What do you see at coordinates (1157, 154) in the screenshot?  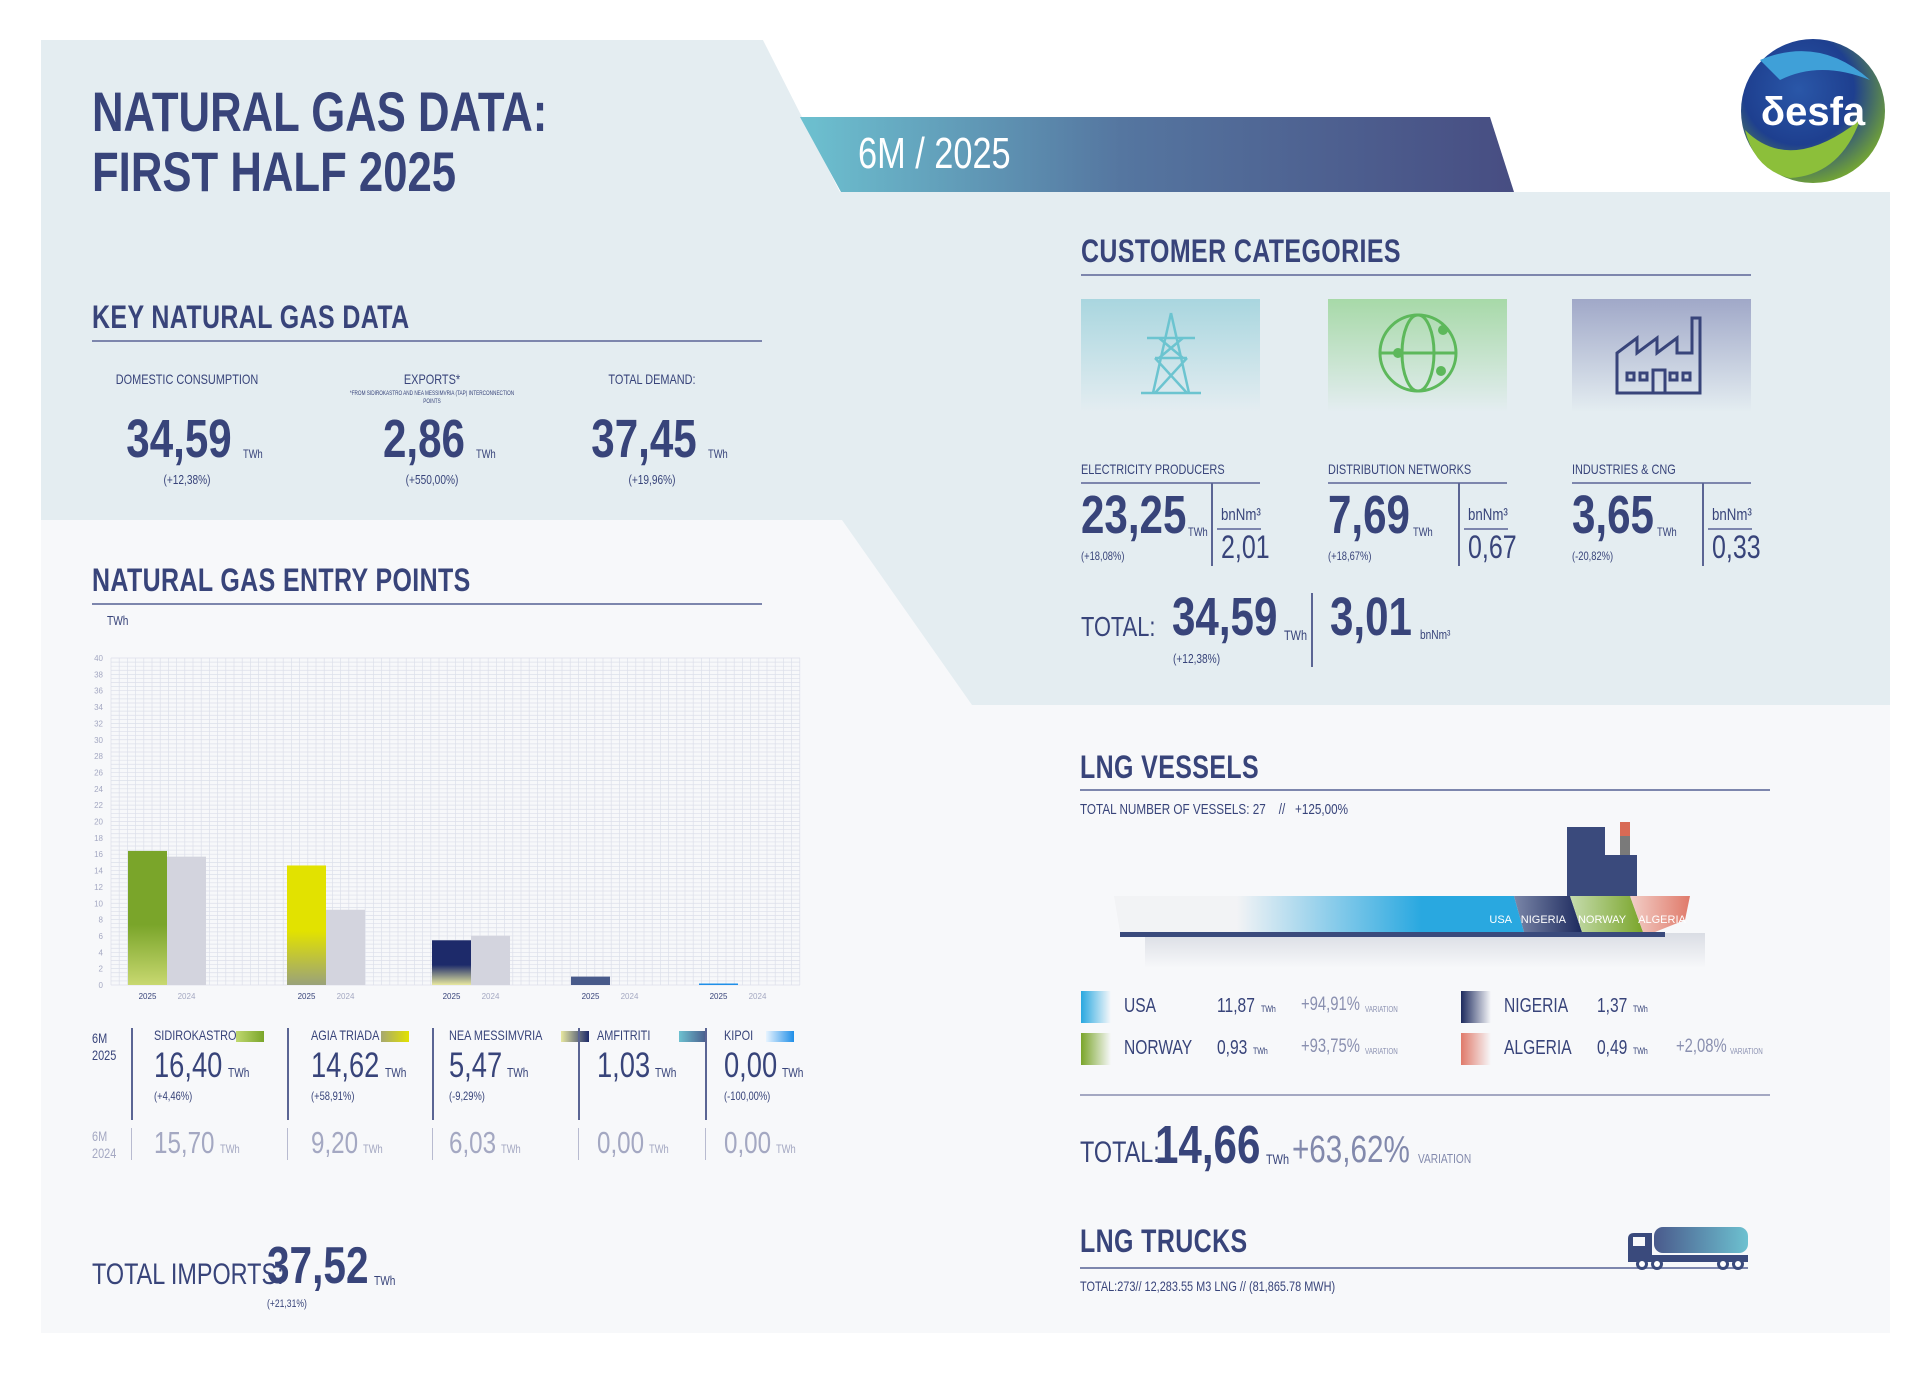 I see `period-banner` at bounding box center [1157, 154].